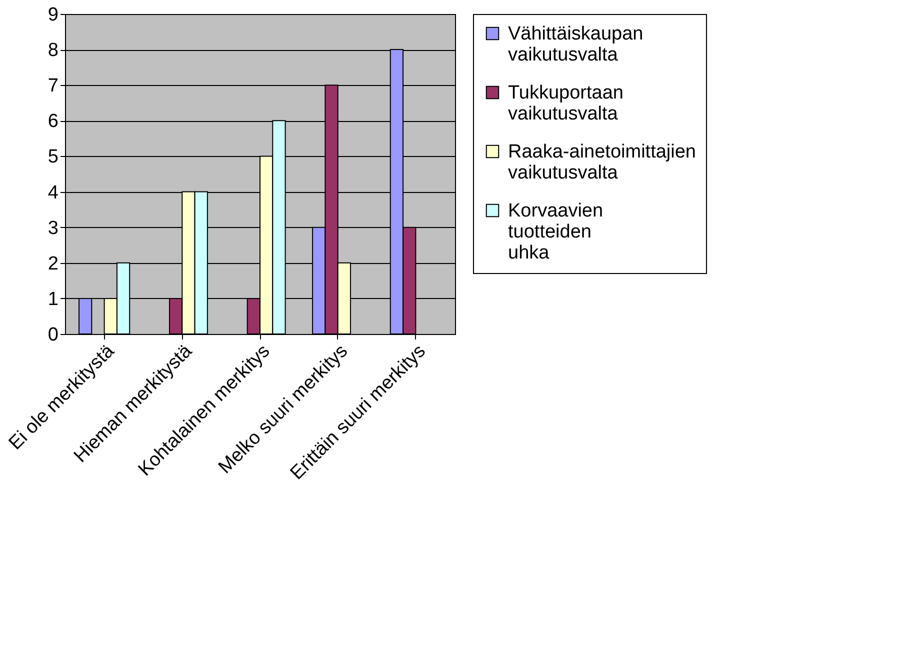  I want to click on legend-label: Tukkuportaan vaikutusvalta, so click(566, 103).